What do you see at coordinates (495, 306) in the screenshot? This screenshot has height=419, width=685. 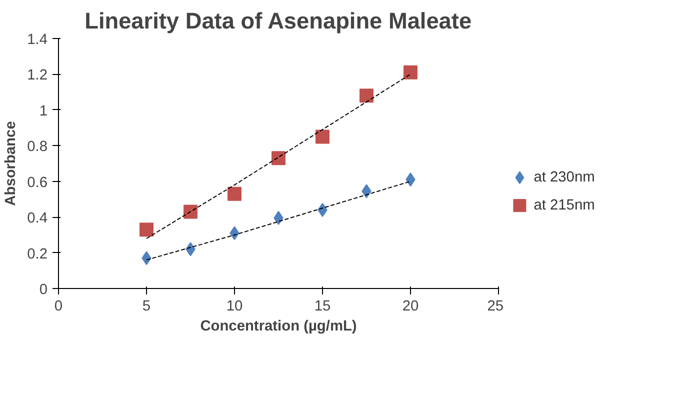 I see `x-tick-label: 25` at bounding box center [495, 306].